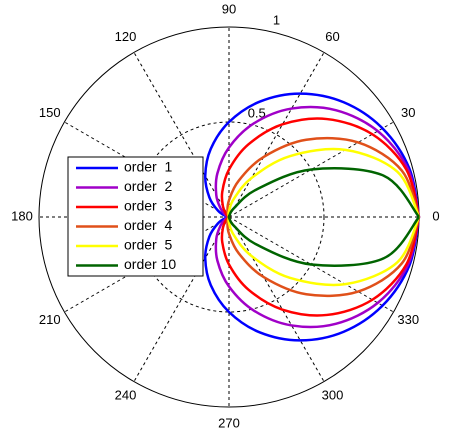 The image size is (459, 435). Describe the element at coordinates (229, 422) in the screenshot. I see `theta-tick-label: 270` at that location.